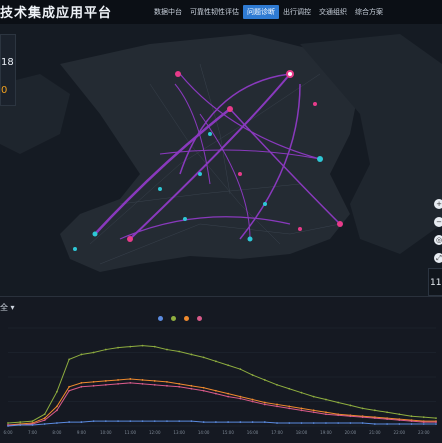 The width and height of the screenshot is (442, 443). I want to click on nav-data-center: 数据中台, so click(168, 12).